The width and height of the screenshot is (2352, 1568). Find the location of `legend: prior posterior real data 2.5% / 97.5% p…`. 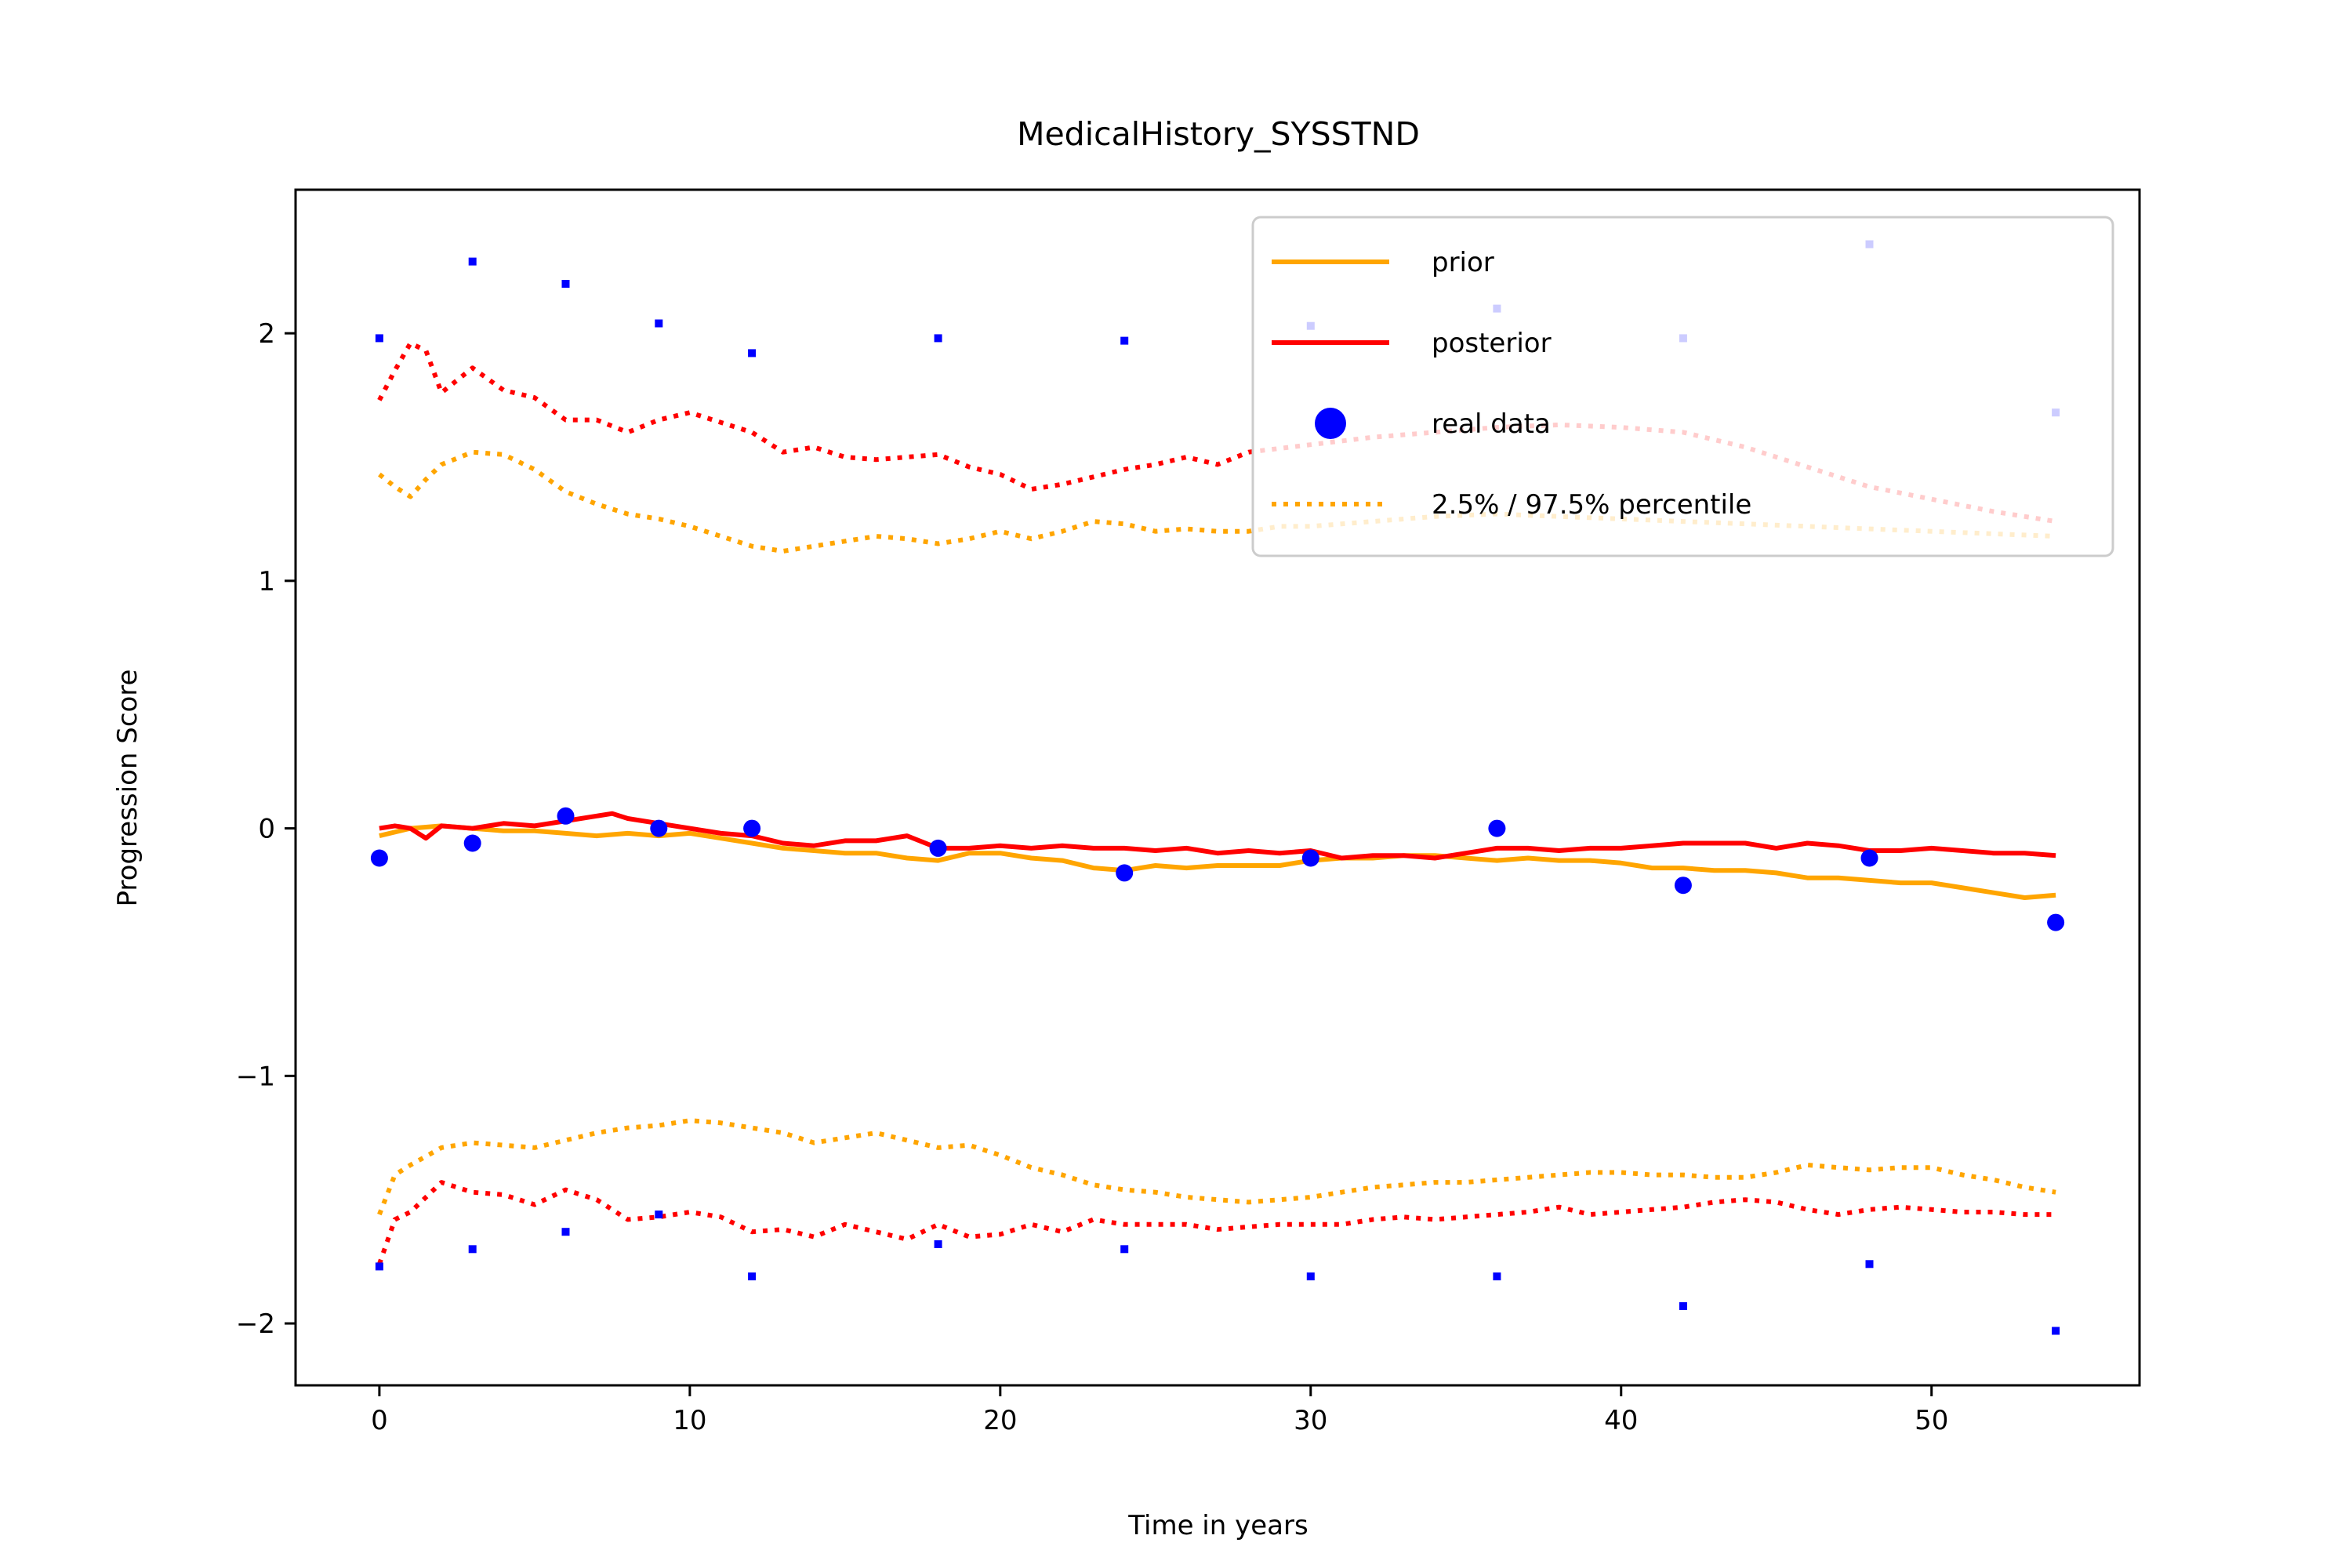

legend: prior posterior real data 2.5% / 97.5% p… is located at coordinates (1682, 386).